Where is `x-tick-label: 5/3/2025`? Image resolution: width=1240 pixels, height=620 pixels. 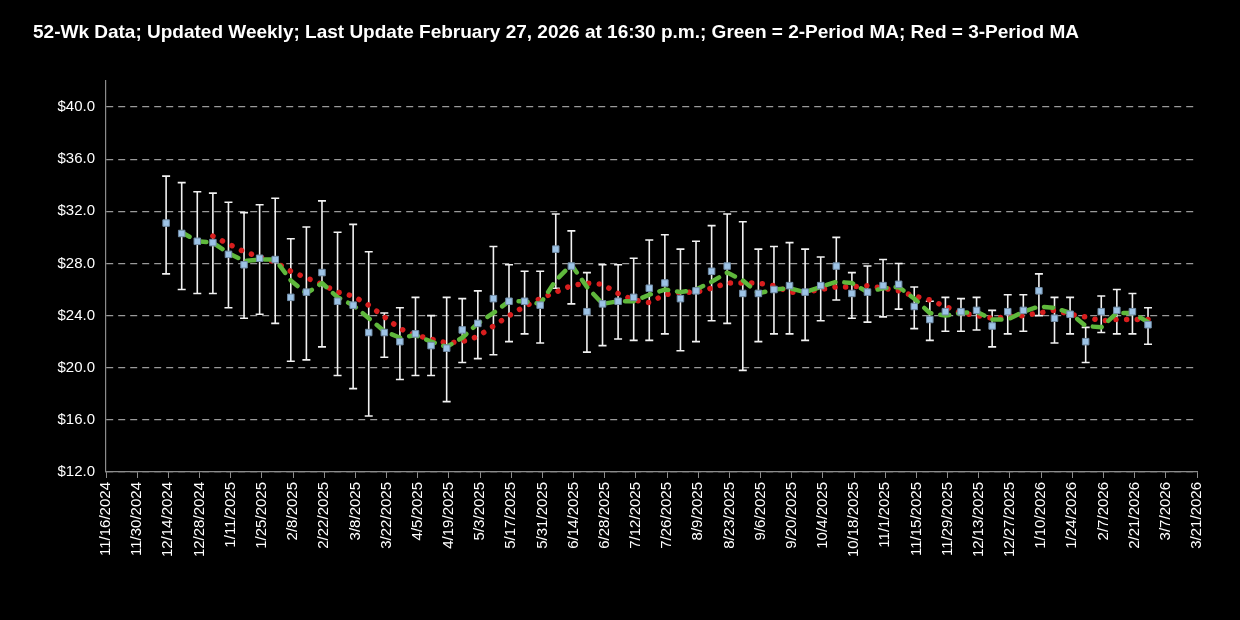
x-tick-label: 5/3/2025 is located at coordinates (479, 511).